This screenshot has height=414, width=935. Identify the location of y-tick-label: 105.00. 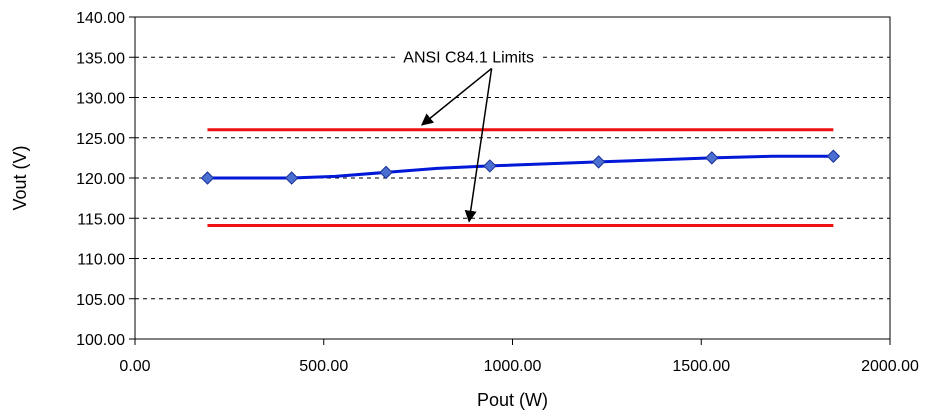
(100, 300).